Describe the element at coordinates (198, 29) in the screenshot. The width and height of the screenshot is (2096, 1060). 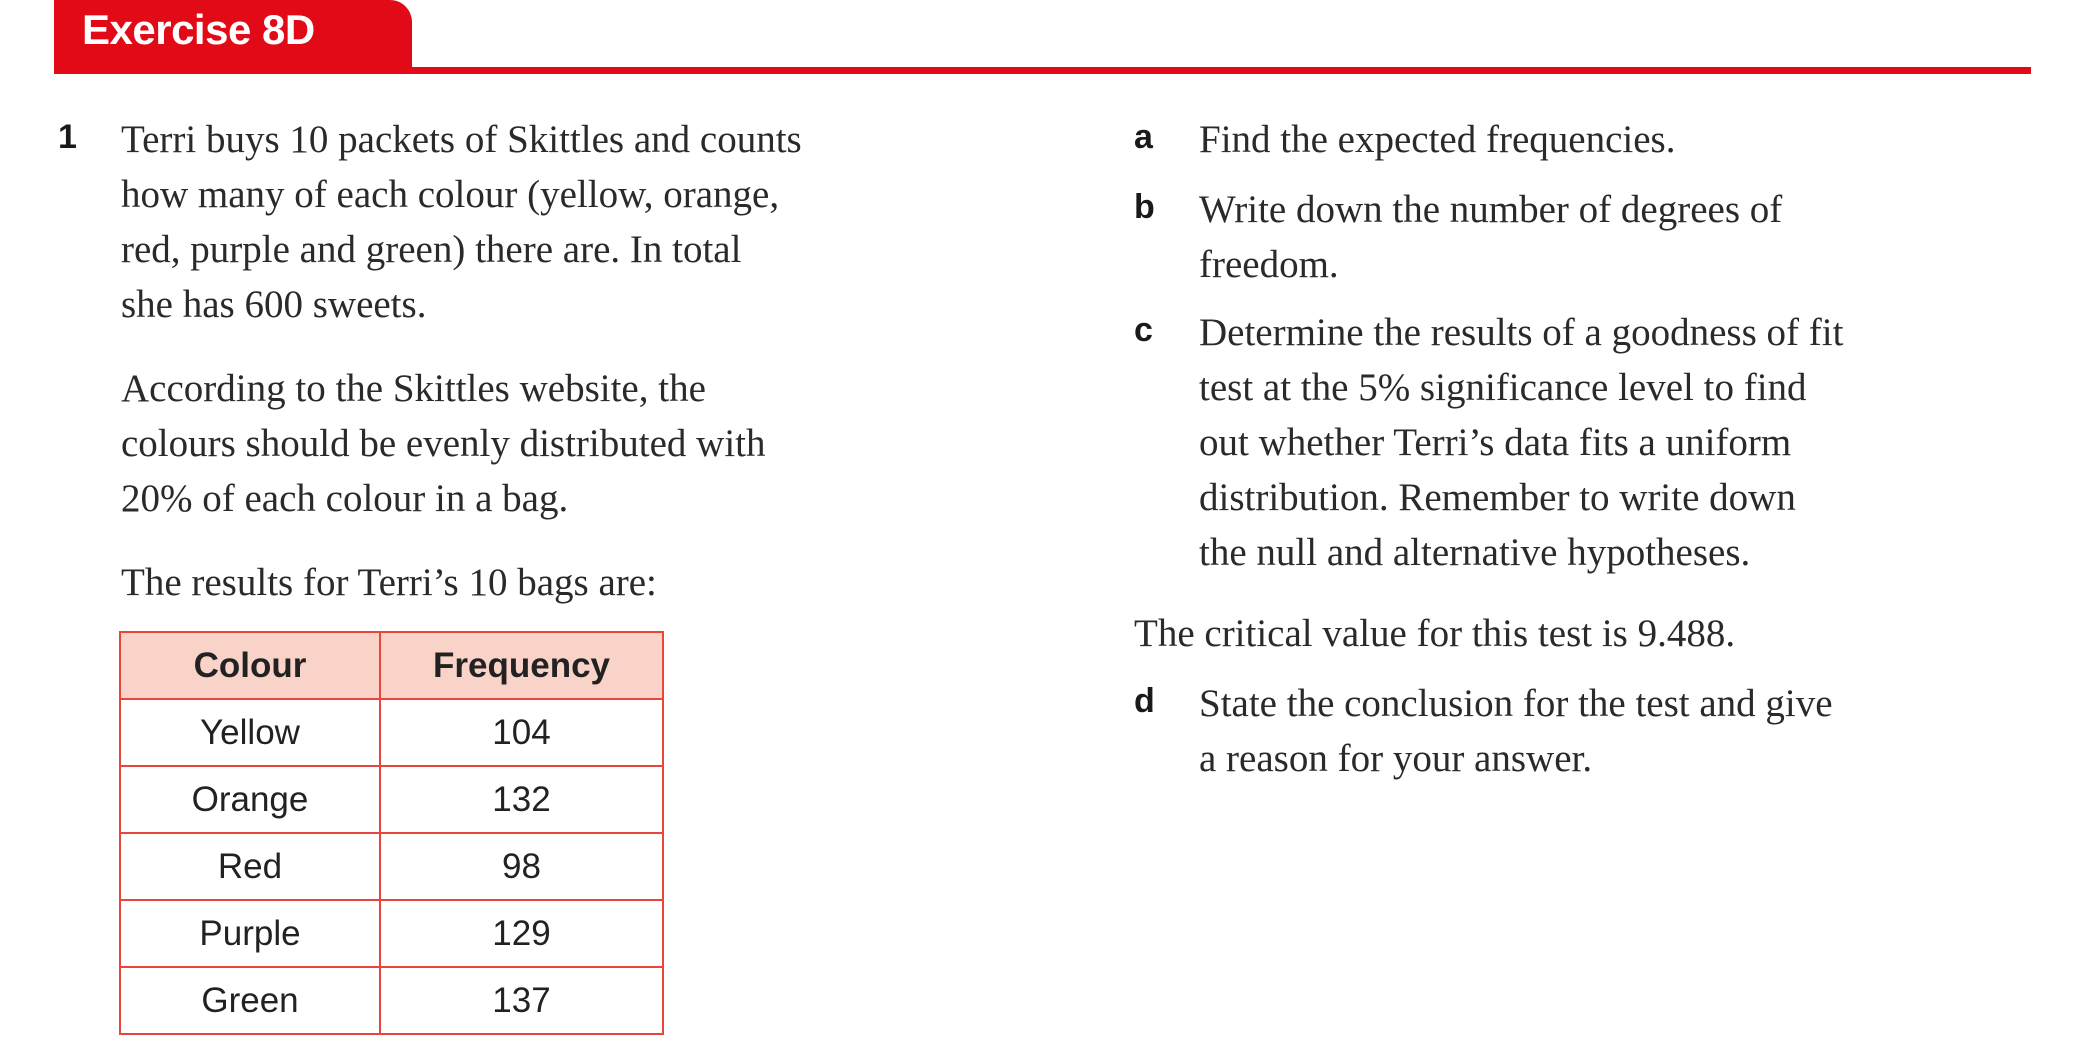
I see `exercise-title: Exercise 8D` at that location.